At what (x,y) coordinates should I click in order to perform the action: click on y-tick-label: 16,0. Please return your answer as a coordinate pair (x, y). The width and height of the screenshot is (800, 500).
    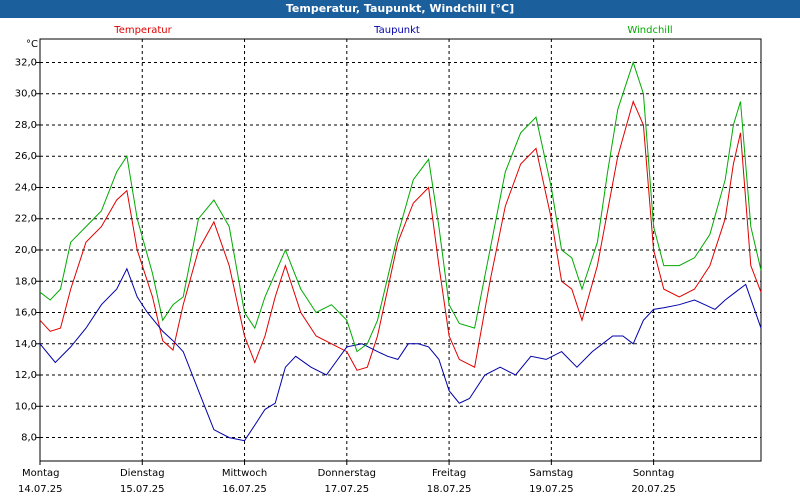
    Looking at the image, I should click on (26, 313).